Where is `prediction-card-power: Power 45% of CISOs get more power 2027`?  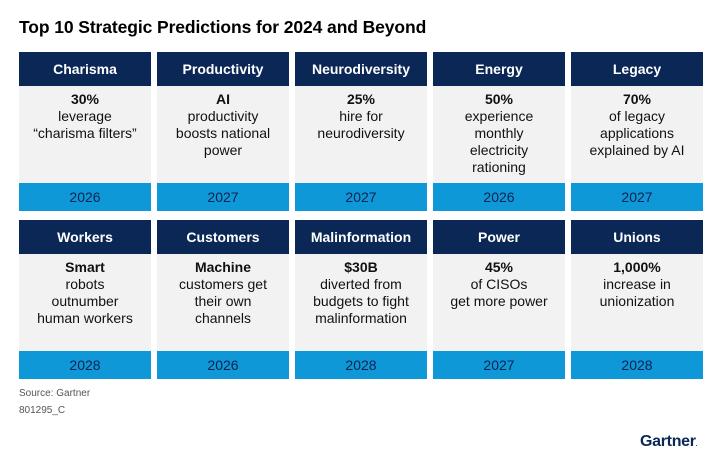 prediction-card-power: Power 45% of CISOs get more power 2027 is located at coordinates (499, 299).